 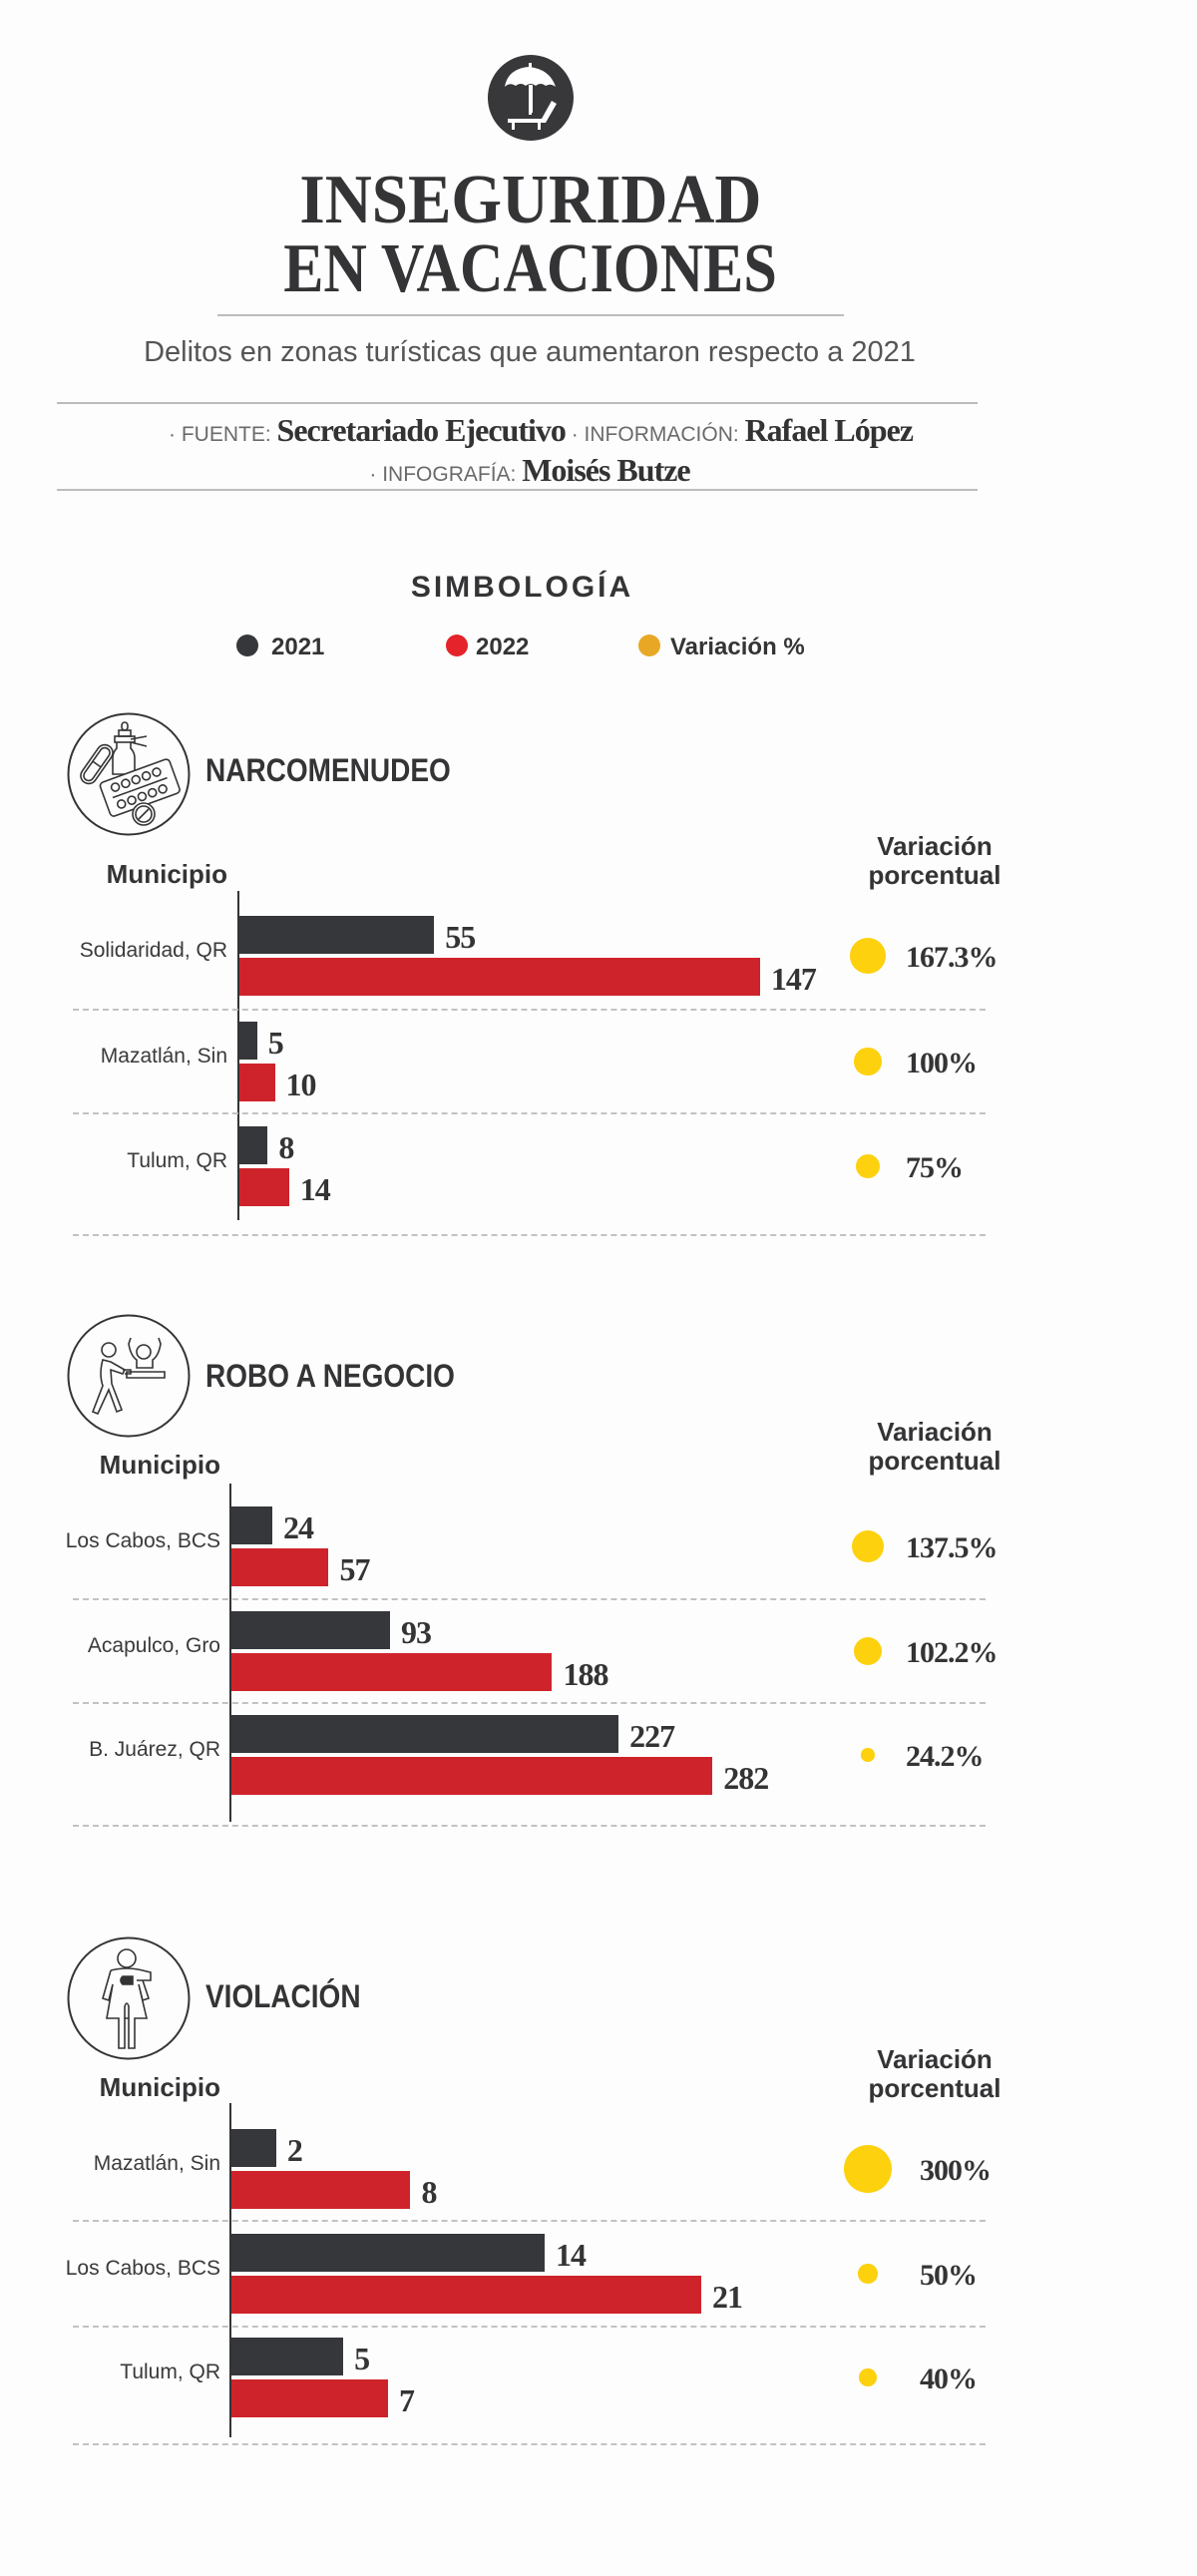 I want to click on legend-dot-variation, so click(x=649, y=645).